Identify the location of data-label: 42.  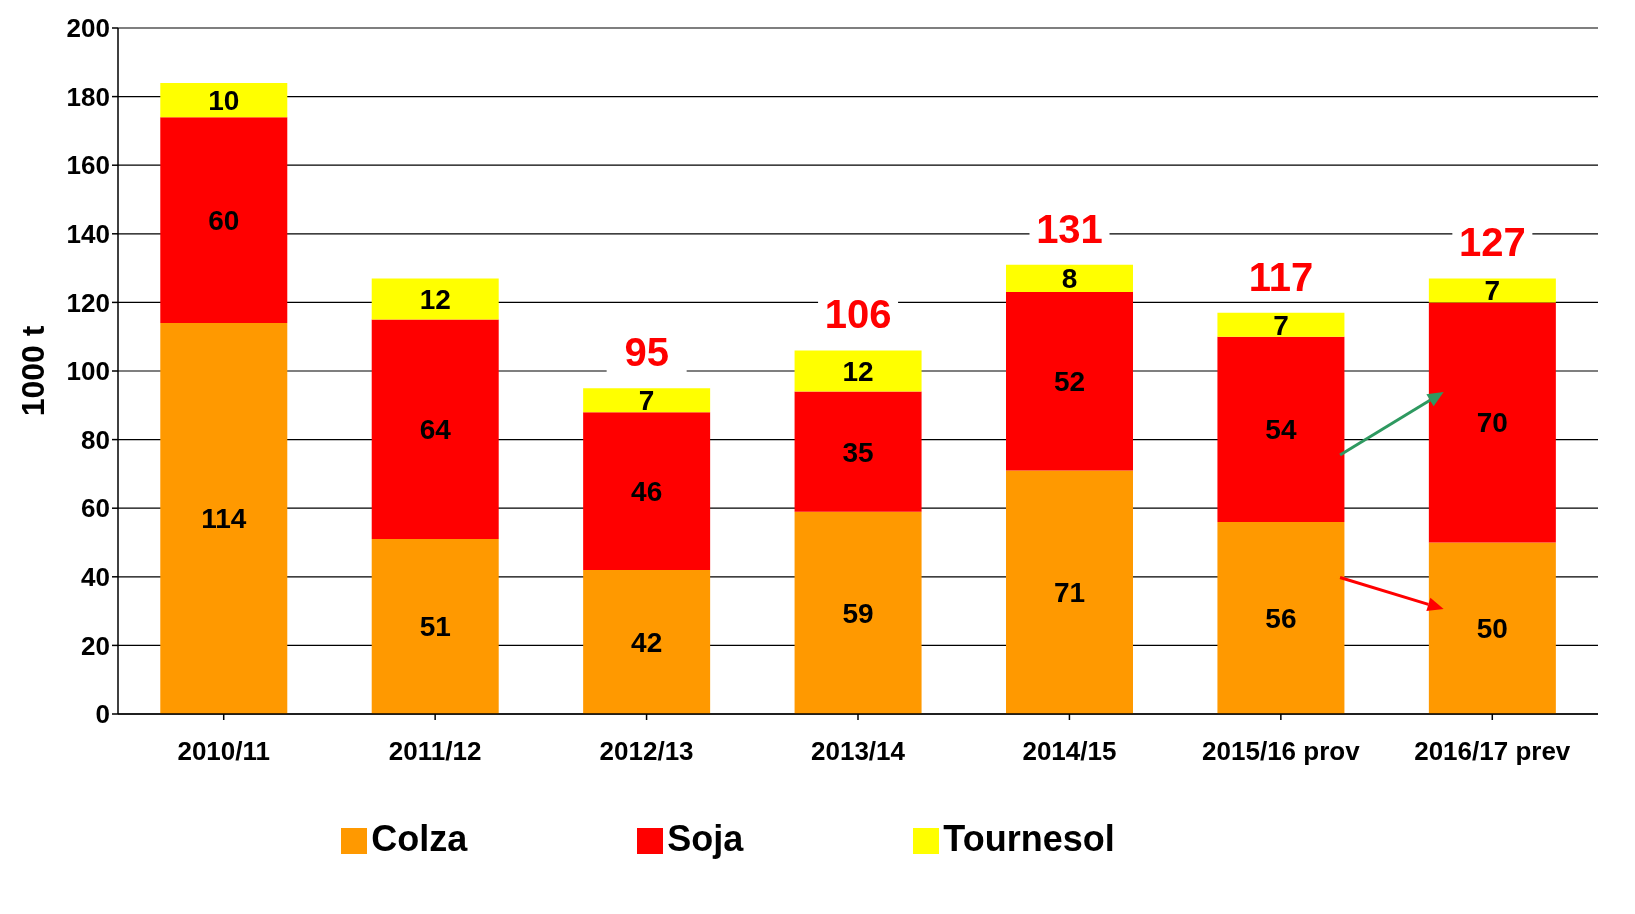
(647, 642).